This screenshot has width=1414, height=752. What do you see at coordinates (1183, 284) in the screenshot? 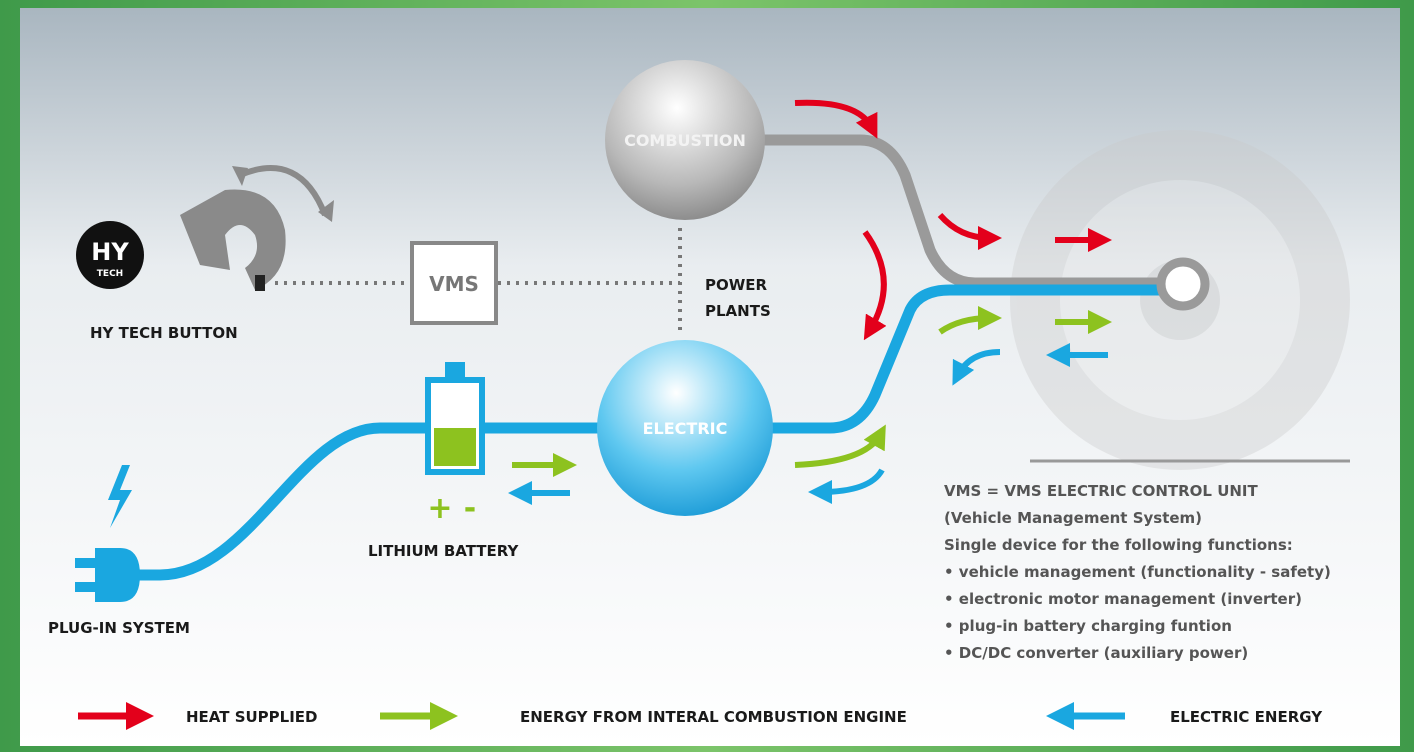
I see `hub` at bounding box center [1183, 284].